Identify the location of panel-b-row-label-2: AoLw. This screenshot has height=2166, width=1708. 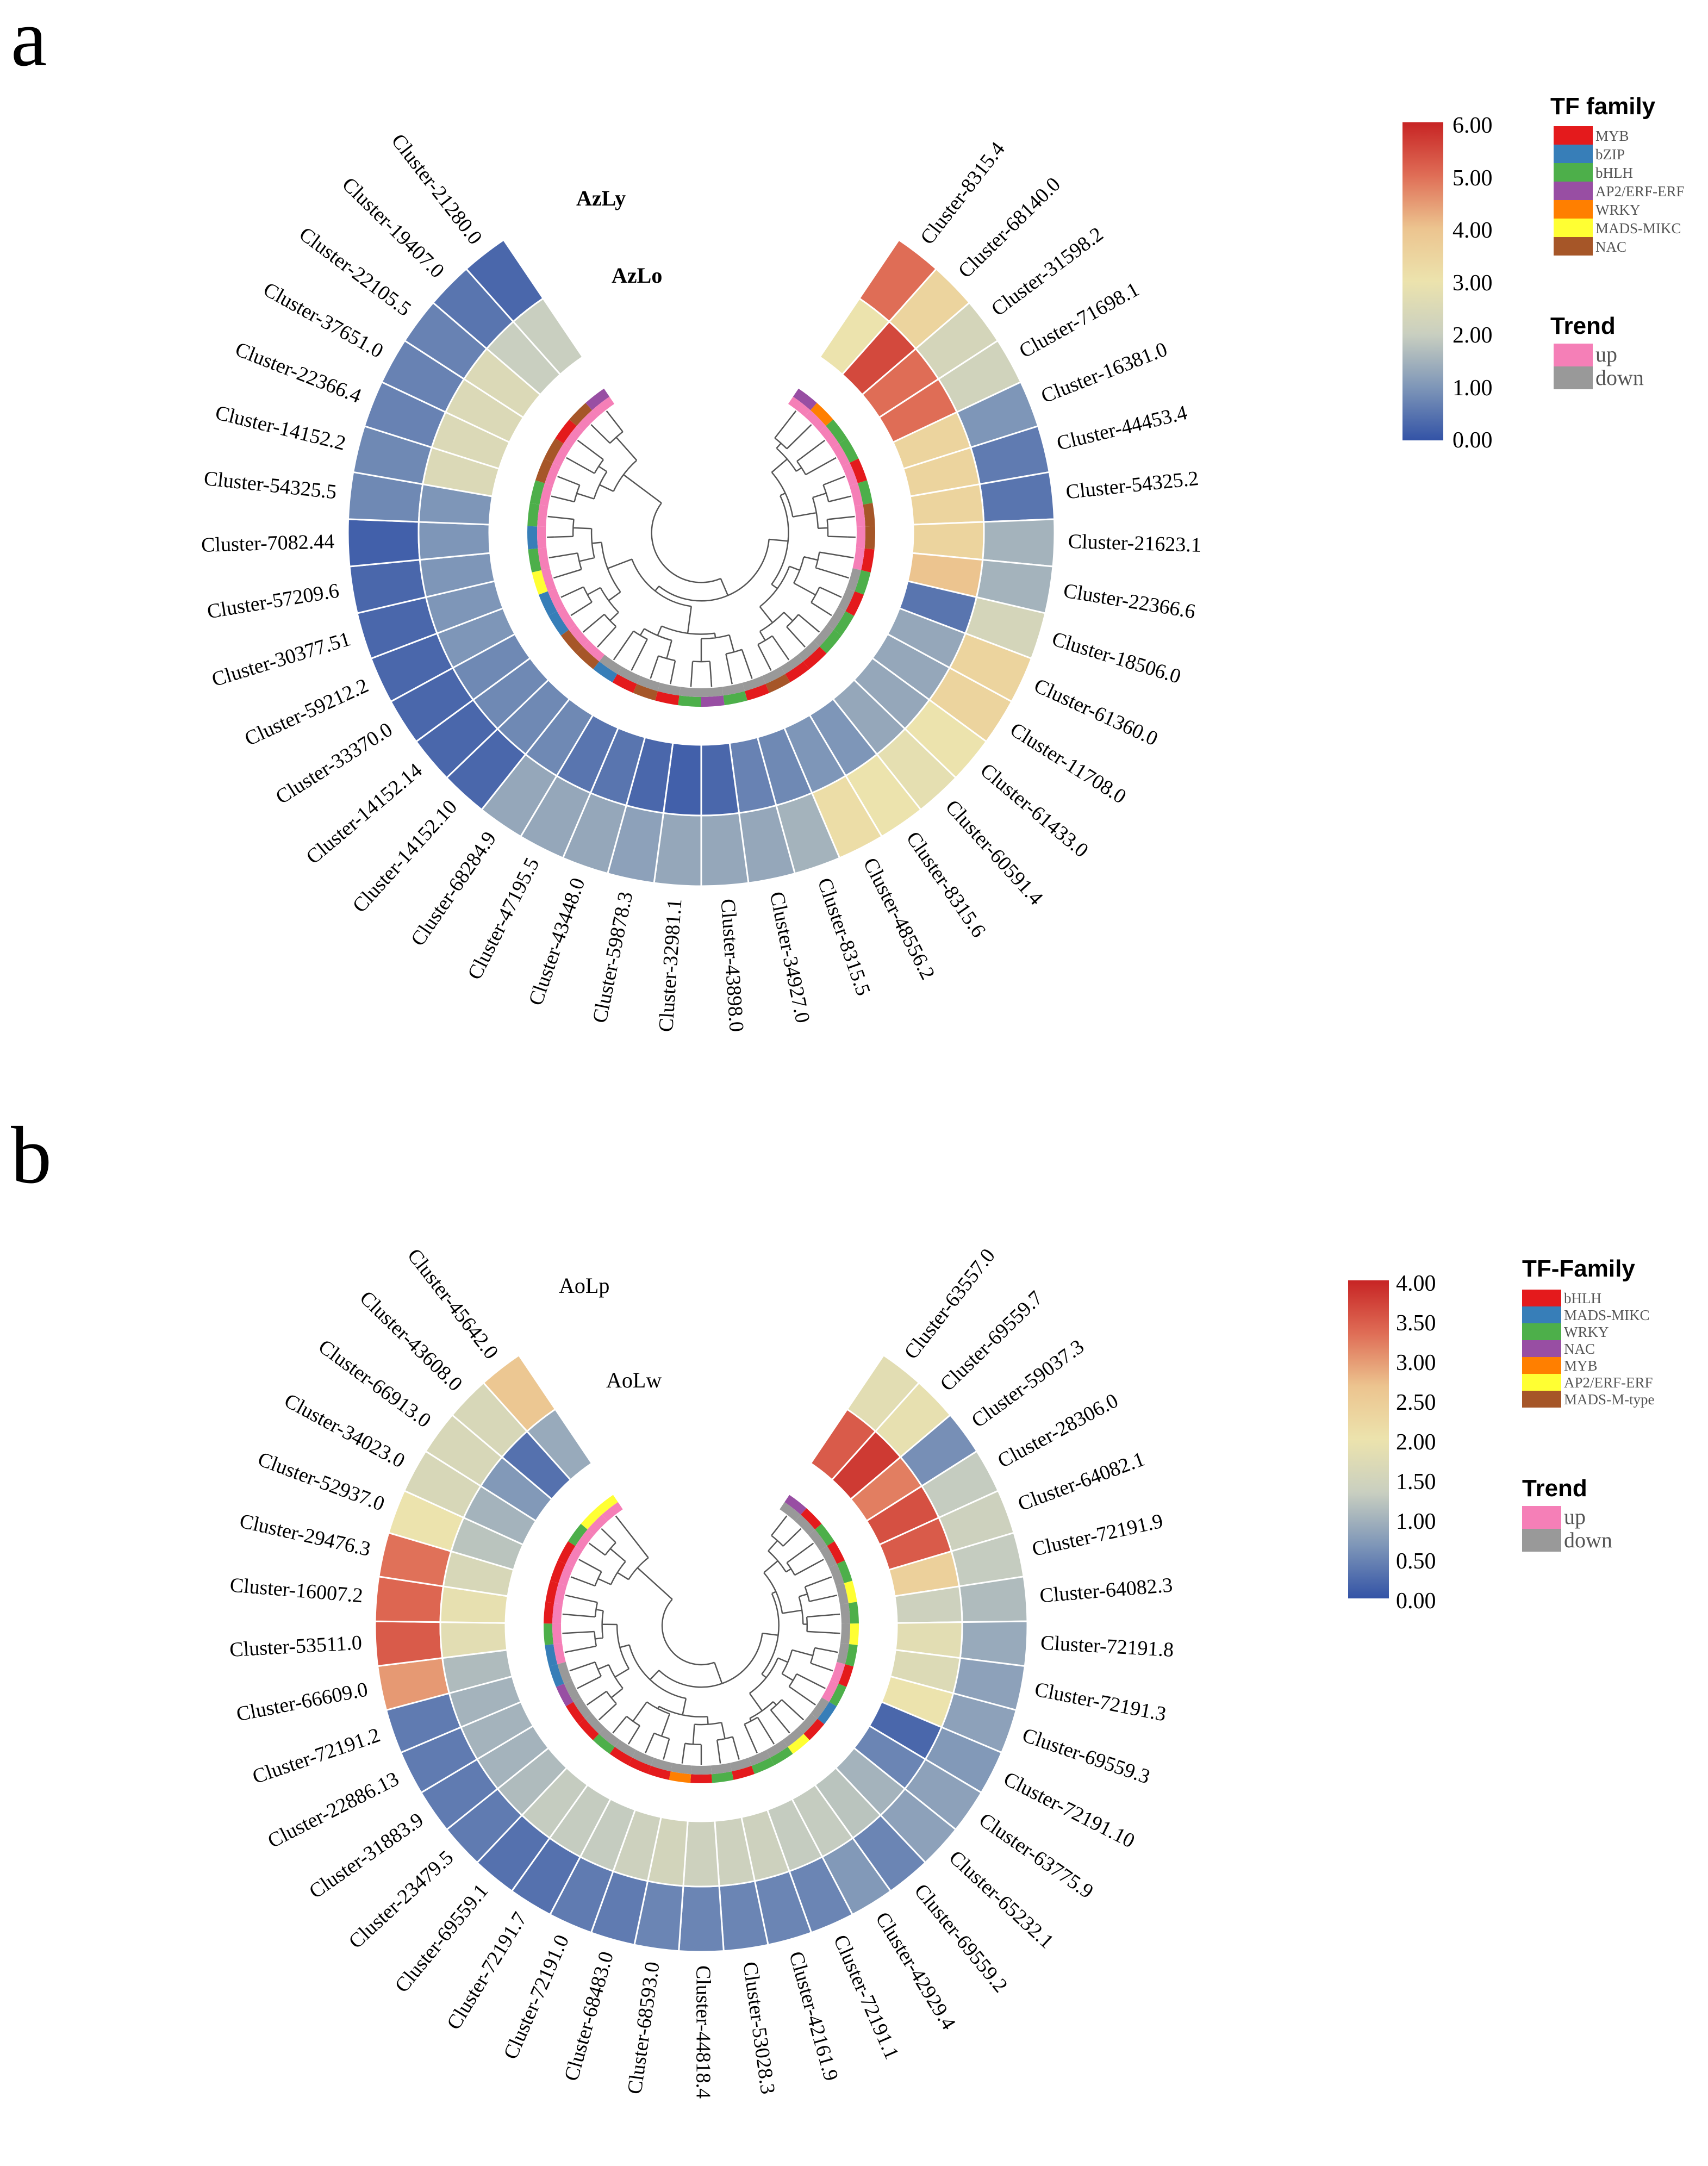
(634, 1380).